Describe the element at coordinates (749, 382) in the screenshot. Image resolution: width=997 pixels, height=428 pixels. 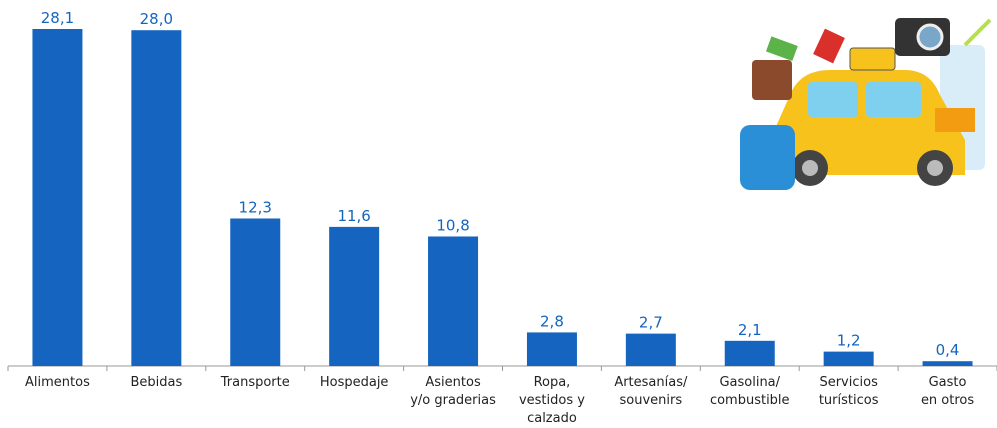
I see `label-line: Gasolina/` at that location.